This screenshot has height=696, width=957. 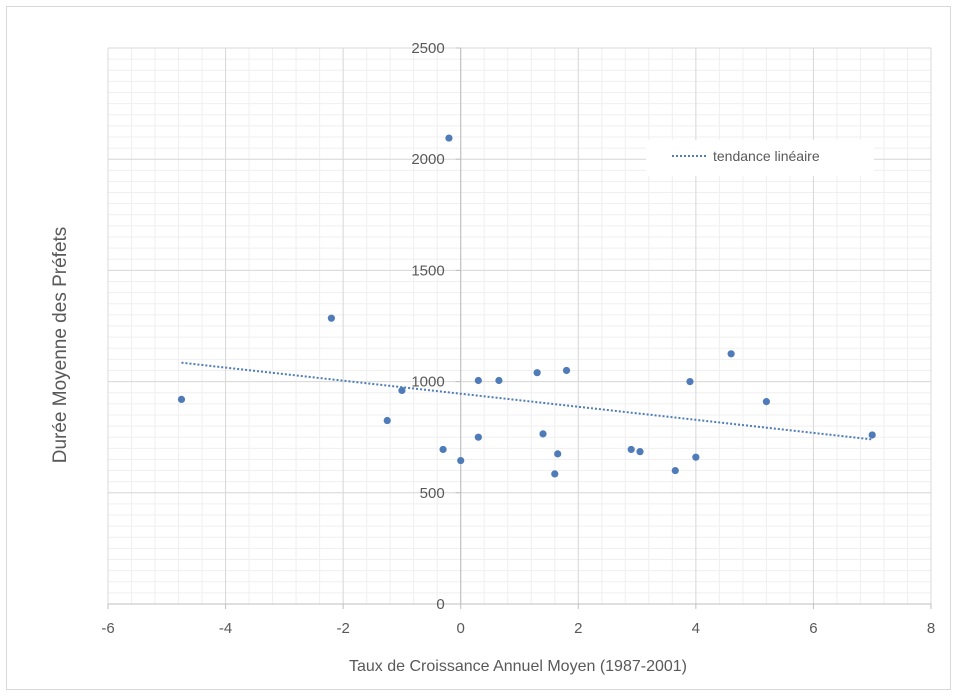 What do you see at coordinates (432, 493) in the screenshot?
I see `y-tick-label: 500` at bounding box center [432, 493].